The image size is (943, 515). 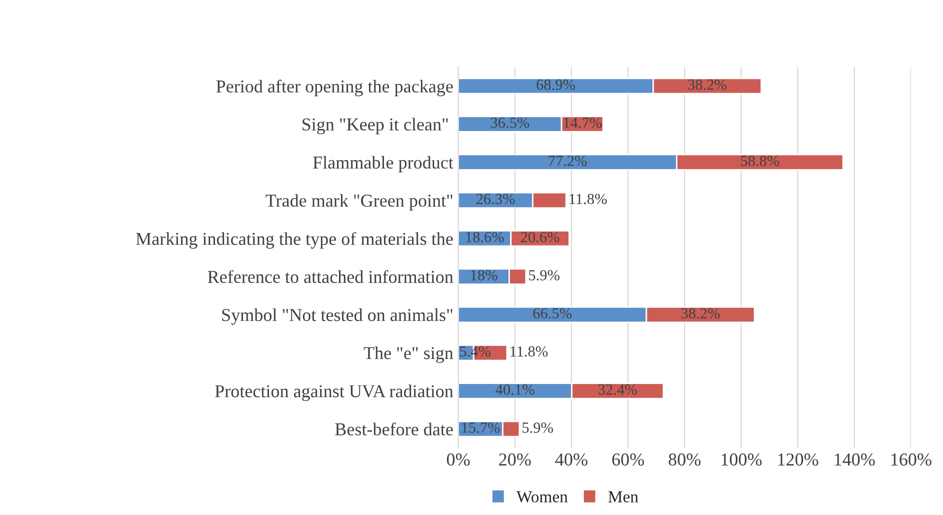 What do you see at coordinates (911, 459) in the screenshot?
I see `x-tick-label: 160%` at bounding box center [911, 459].